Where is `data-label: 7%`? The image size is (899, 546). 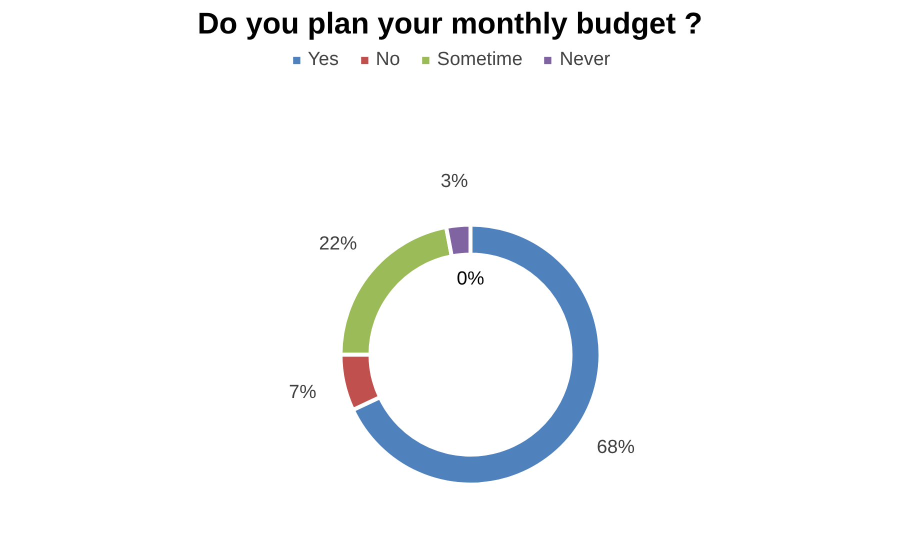
data-label: 7% is located at coordinates (302, 392).